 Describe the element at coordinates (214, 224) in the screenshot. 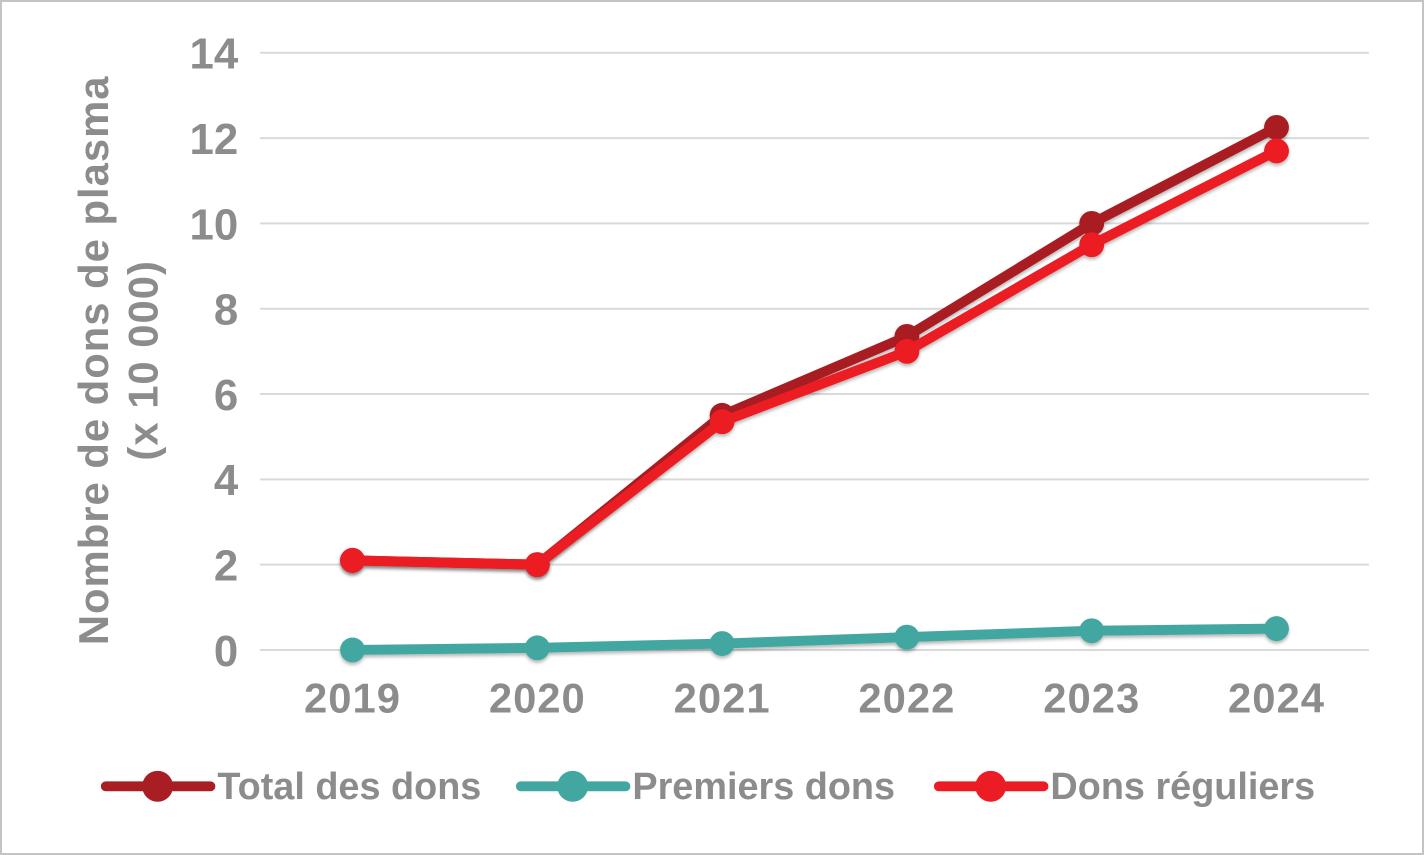

I see `y-tick-label: 10` at that location.